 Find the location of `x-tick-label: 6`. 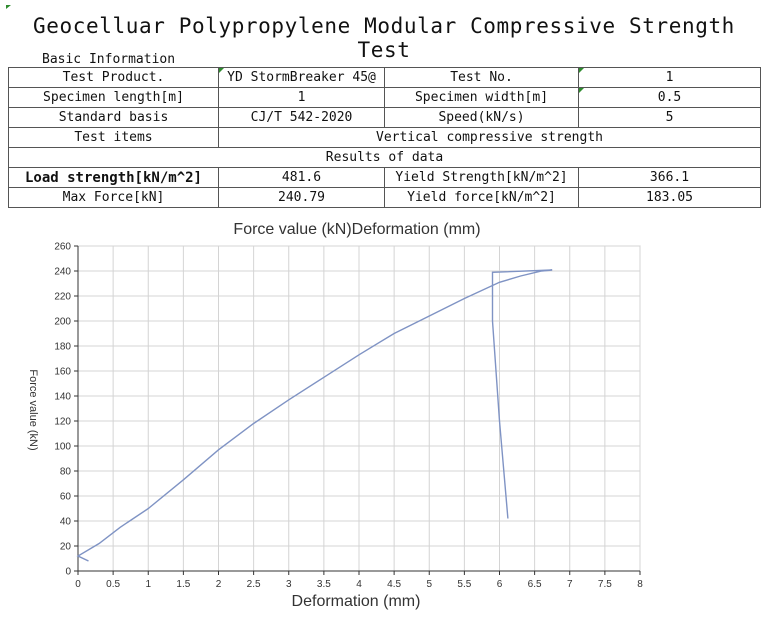

x-tick-label: 6 is located at coordinates (500, 584).